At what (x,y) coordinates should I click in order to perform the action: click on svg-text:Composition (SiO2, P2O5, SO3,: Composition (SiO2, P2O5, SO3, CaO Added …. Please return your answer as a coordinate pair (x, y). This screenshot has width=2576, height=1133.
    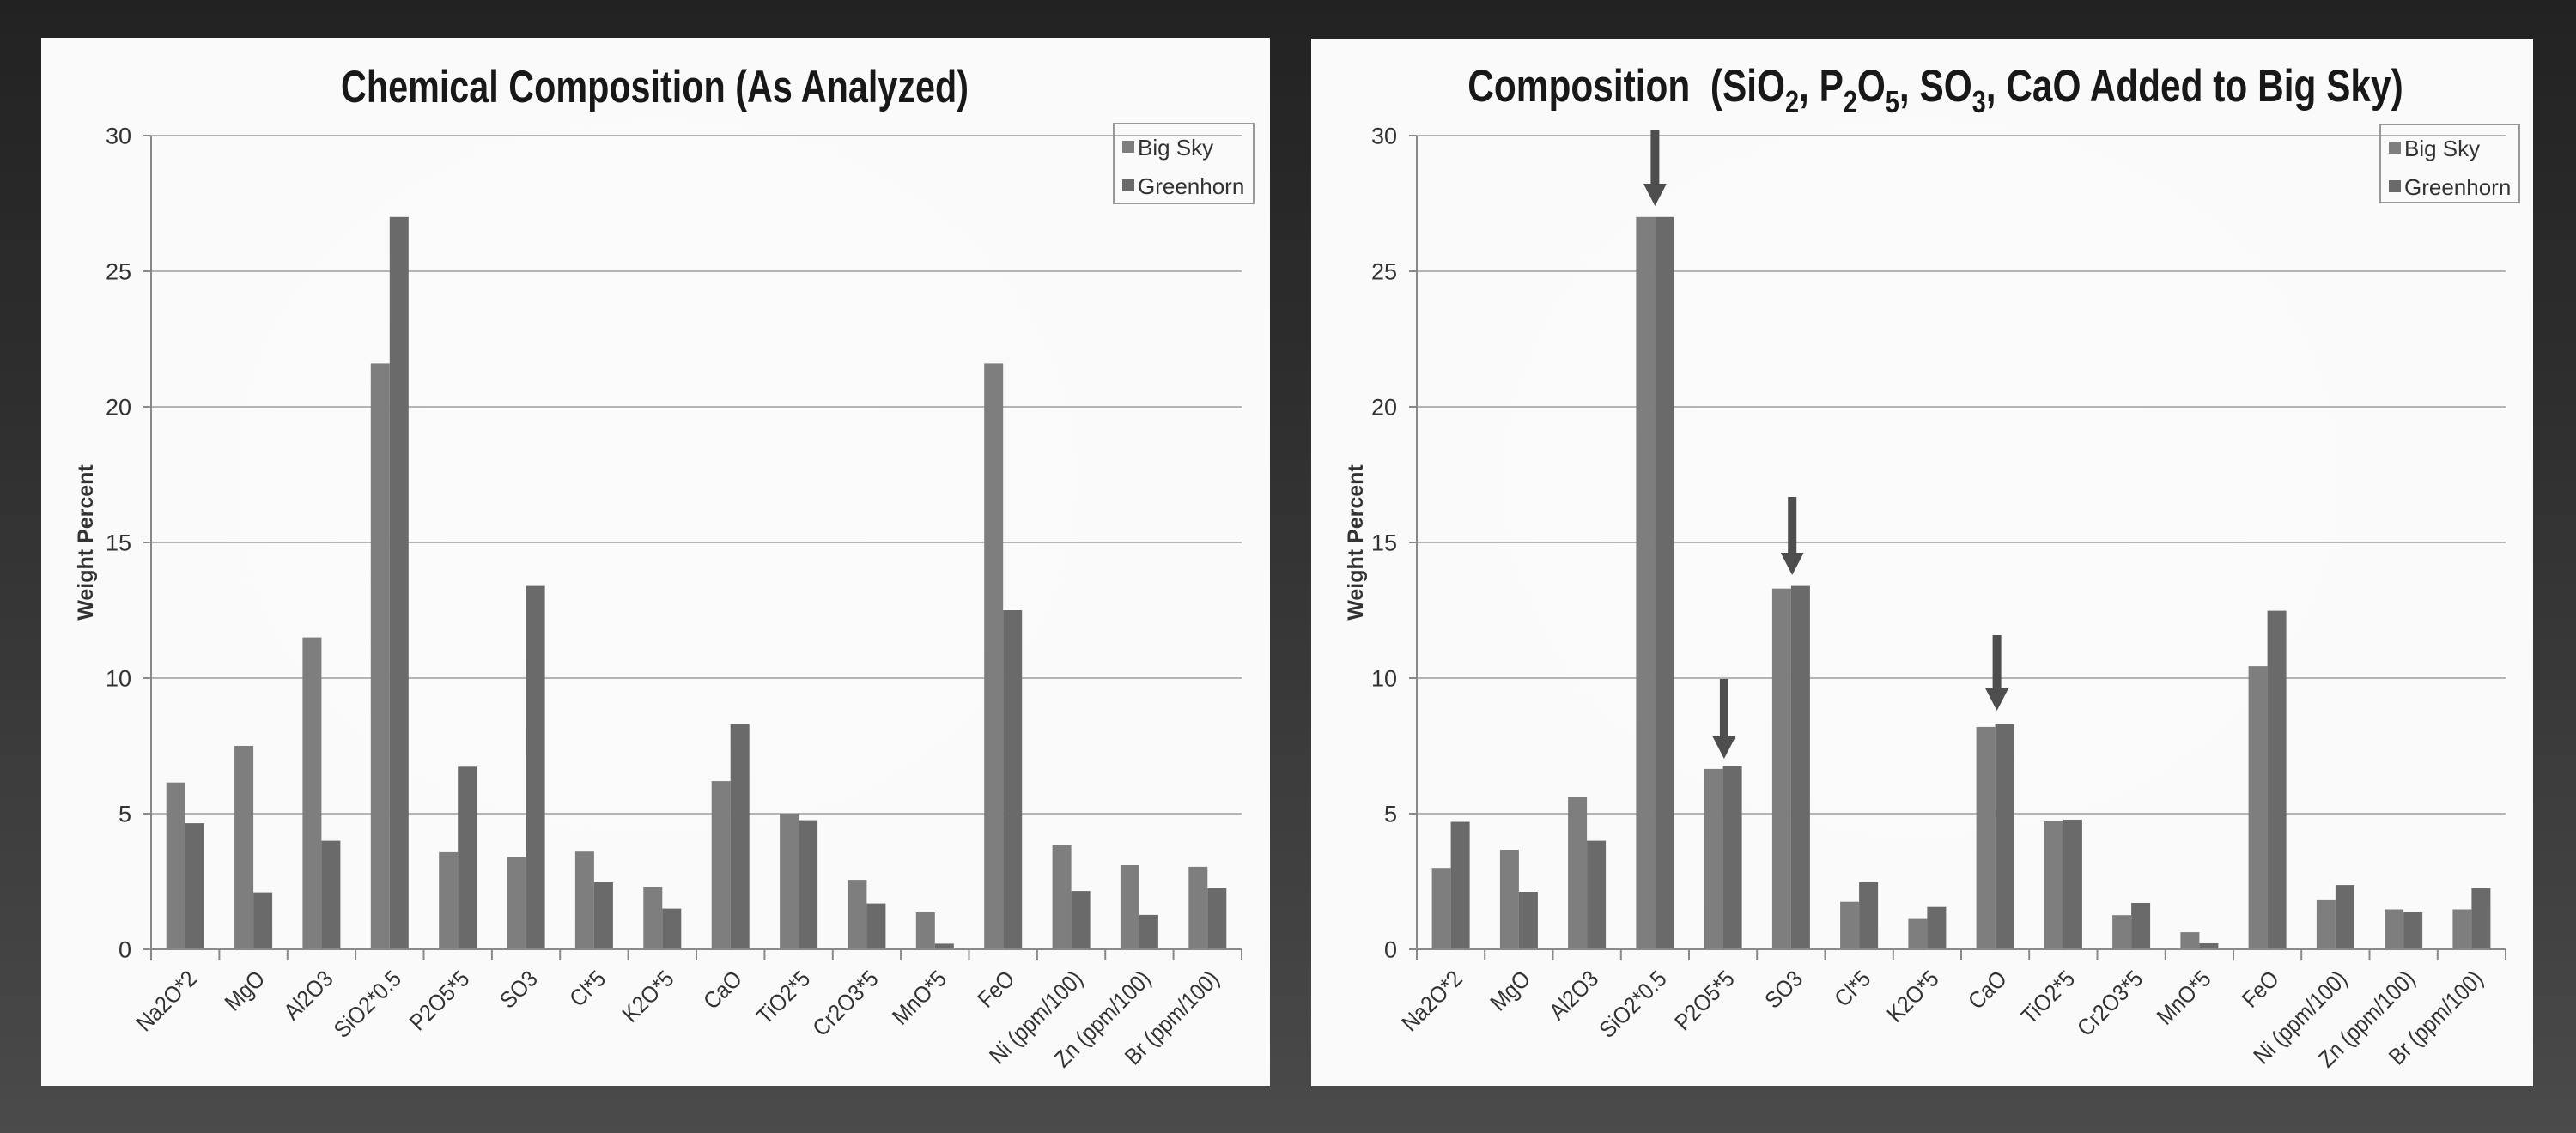
    Looking at the image, I should click on (1935, 90).